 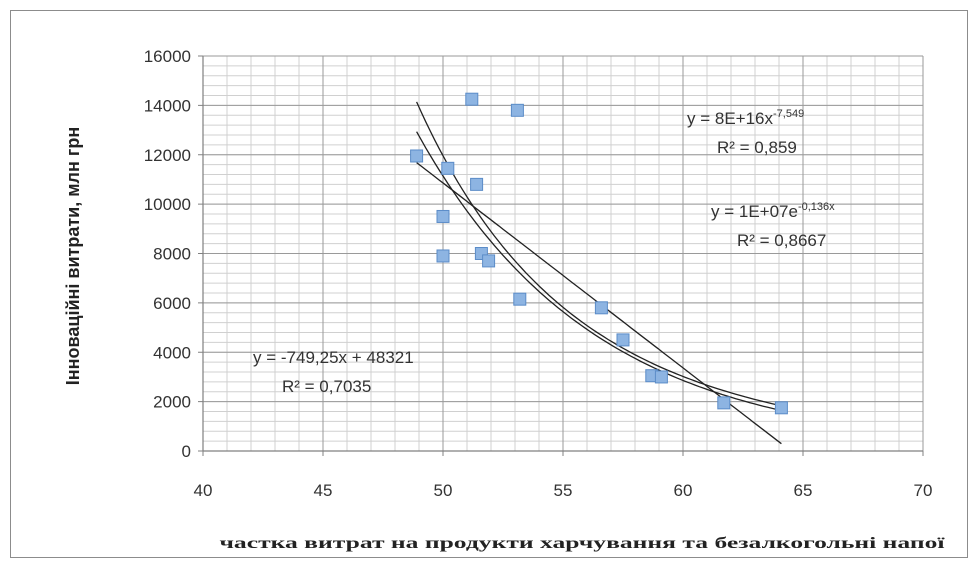 I want to click on x-tick-labels: 40 45 50 55 60 65 70, so click(x=563, y=490).